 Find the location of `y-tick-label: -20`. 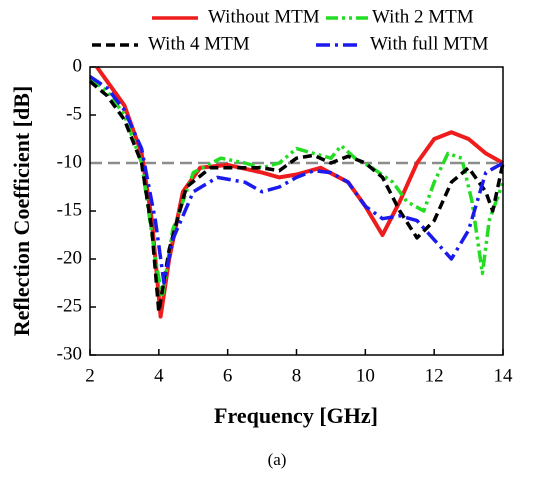

y-tick-label: -20 is located at coordinates (69, 257).